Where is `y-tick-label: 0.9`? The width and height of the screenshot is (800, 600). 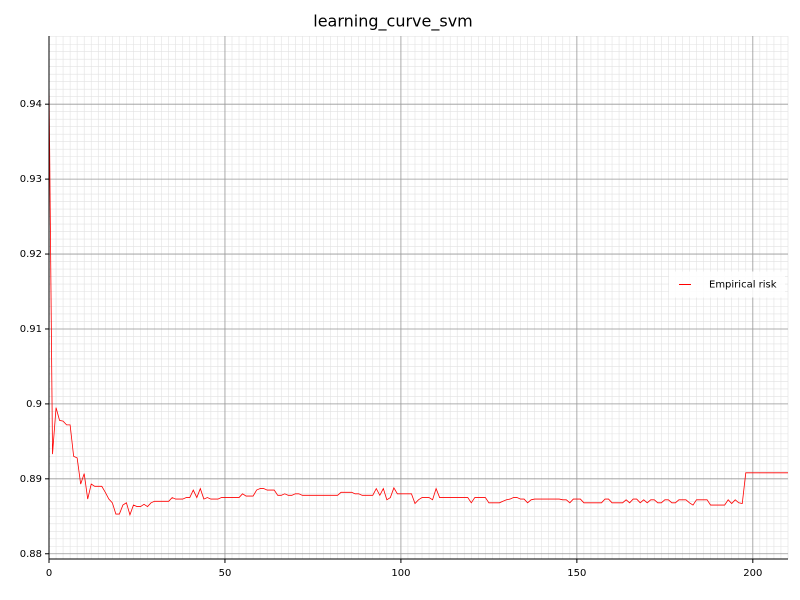 y-tick-label: 0.9 is located at coordinates (34, 404).